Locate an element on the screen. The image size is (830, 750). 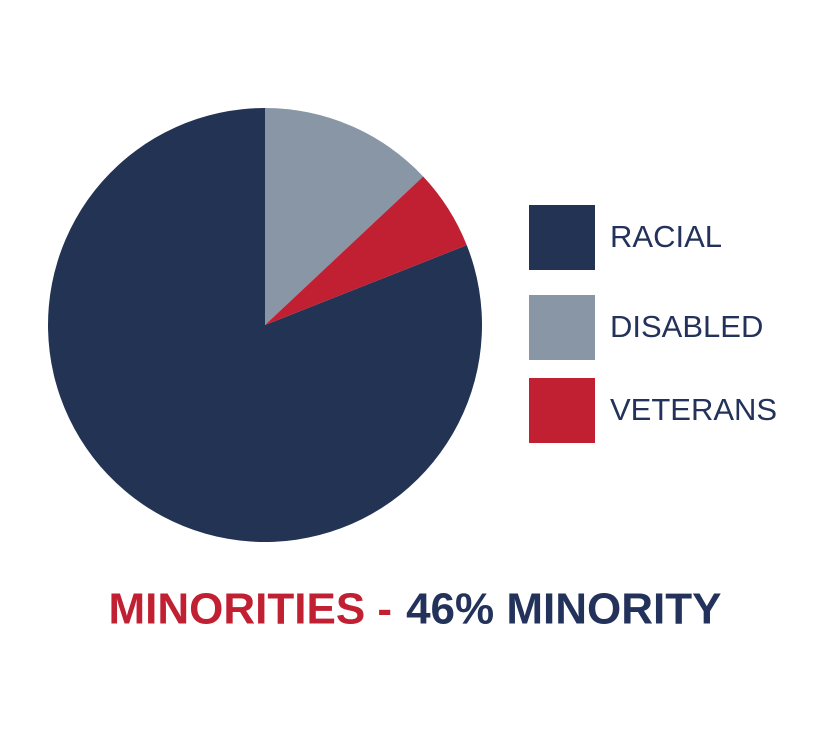
legend: RACIAL DISABLED VETERANS is located at coordinates (653, 324).